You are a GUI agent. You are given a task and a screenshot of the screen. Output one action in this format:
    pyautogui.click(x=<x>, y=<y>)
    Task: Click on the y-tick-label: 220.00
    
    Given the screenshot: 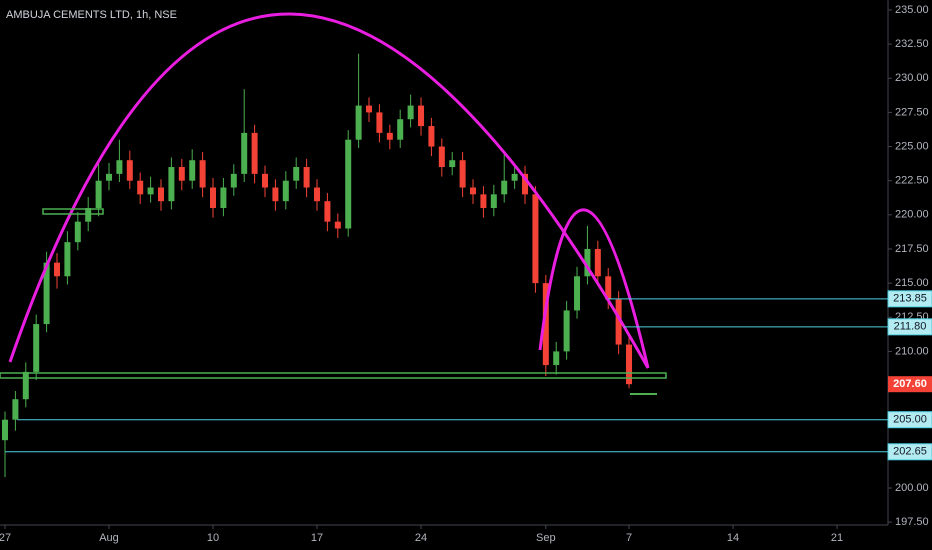 What is the action you would take?
    pyautogui.click(x=912, y=215)
    